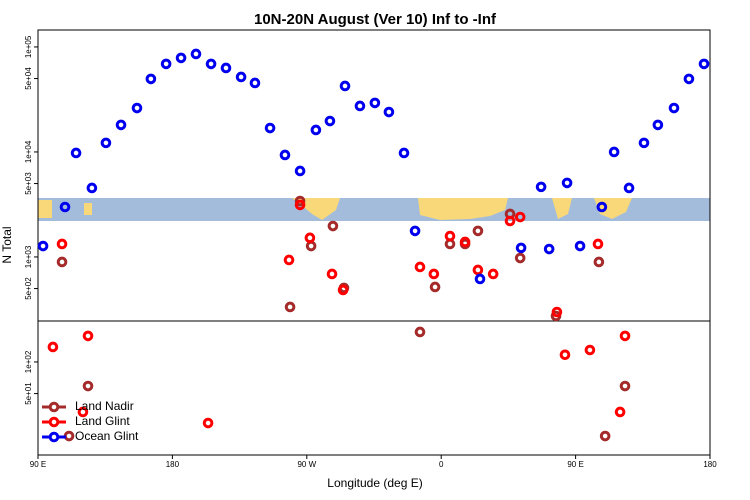 The image size is (750, 500). Describe the element at coordinates (28, 288) in the screenshot. I see `y-tick-label: 5e+02` at that location.